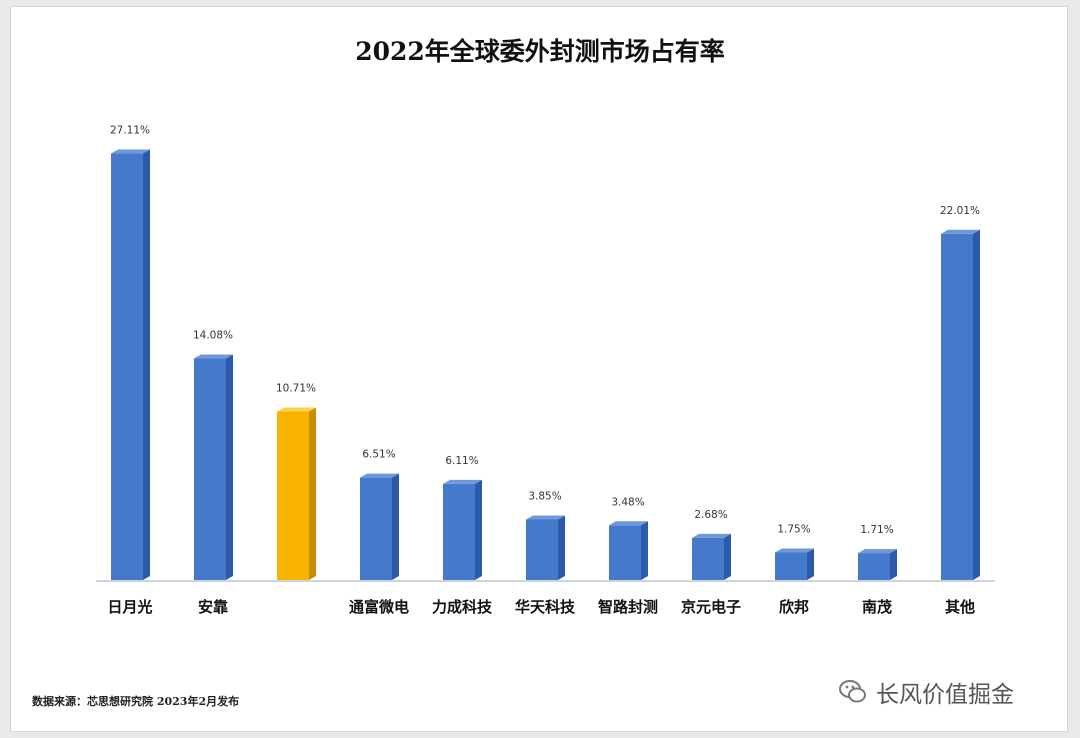 This screenshot has height=738, width=1080. What do you see at coordinates (793, 529) in the screenshot?
I see `data-label-8: 1.75%` at bounding box center [793, 529].